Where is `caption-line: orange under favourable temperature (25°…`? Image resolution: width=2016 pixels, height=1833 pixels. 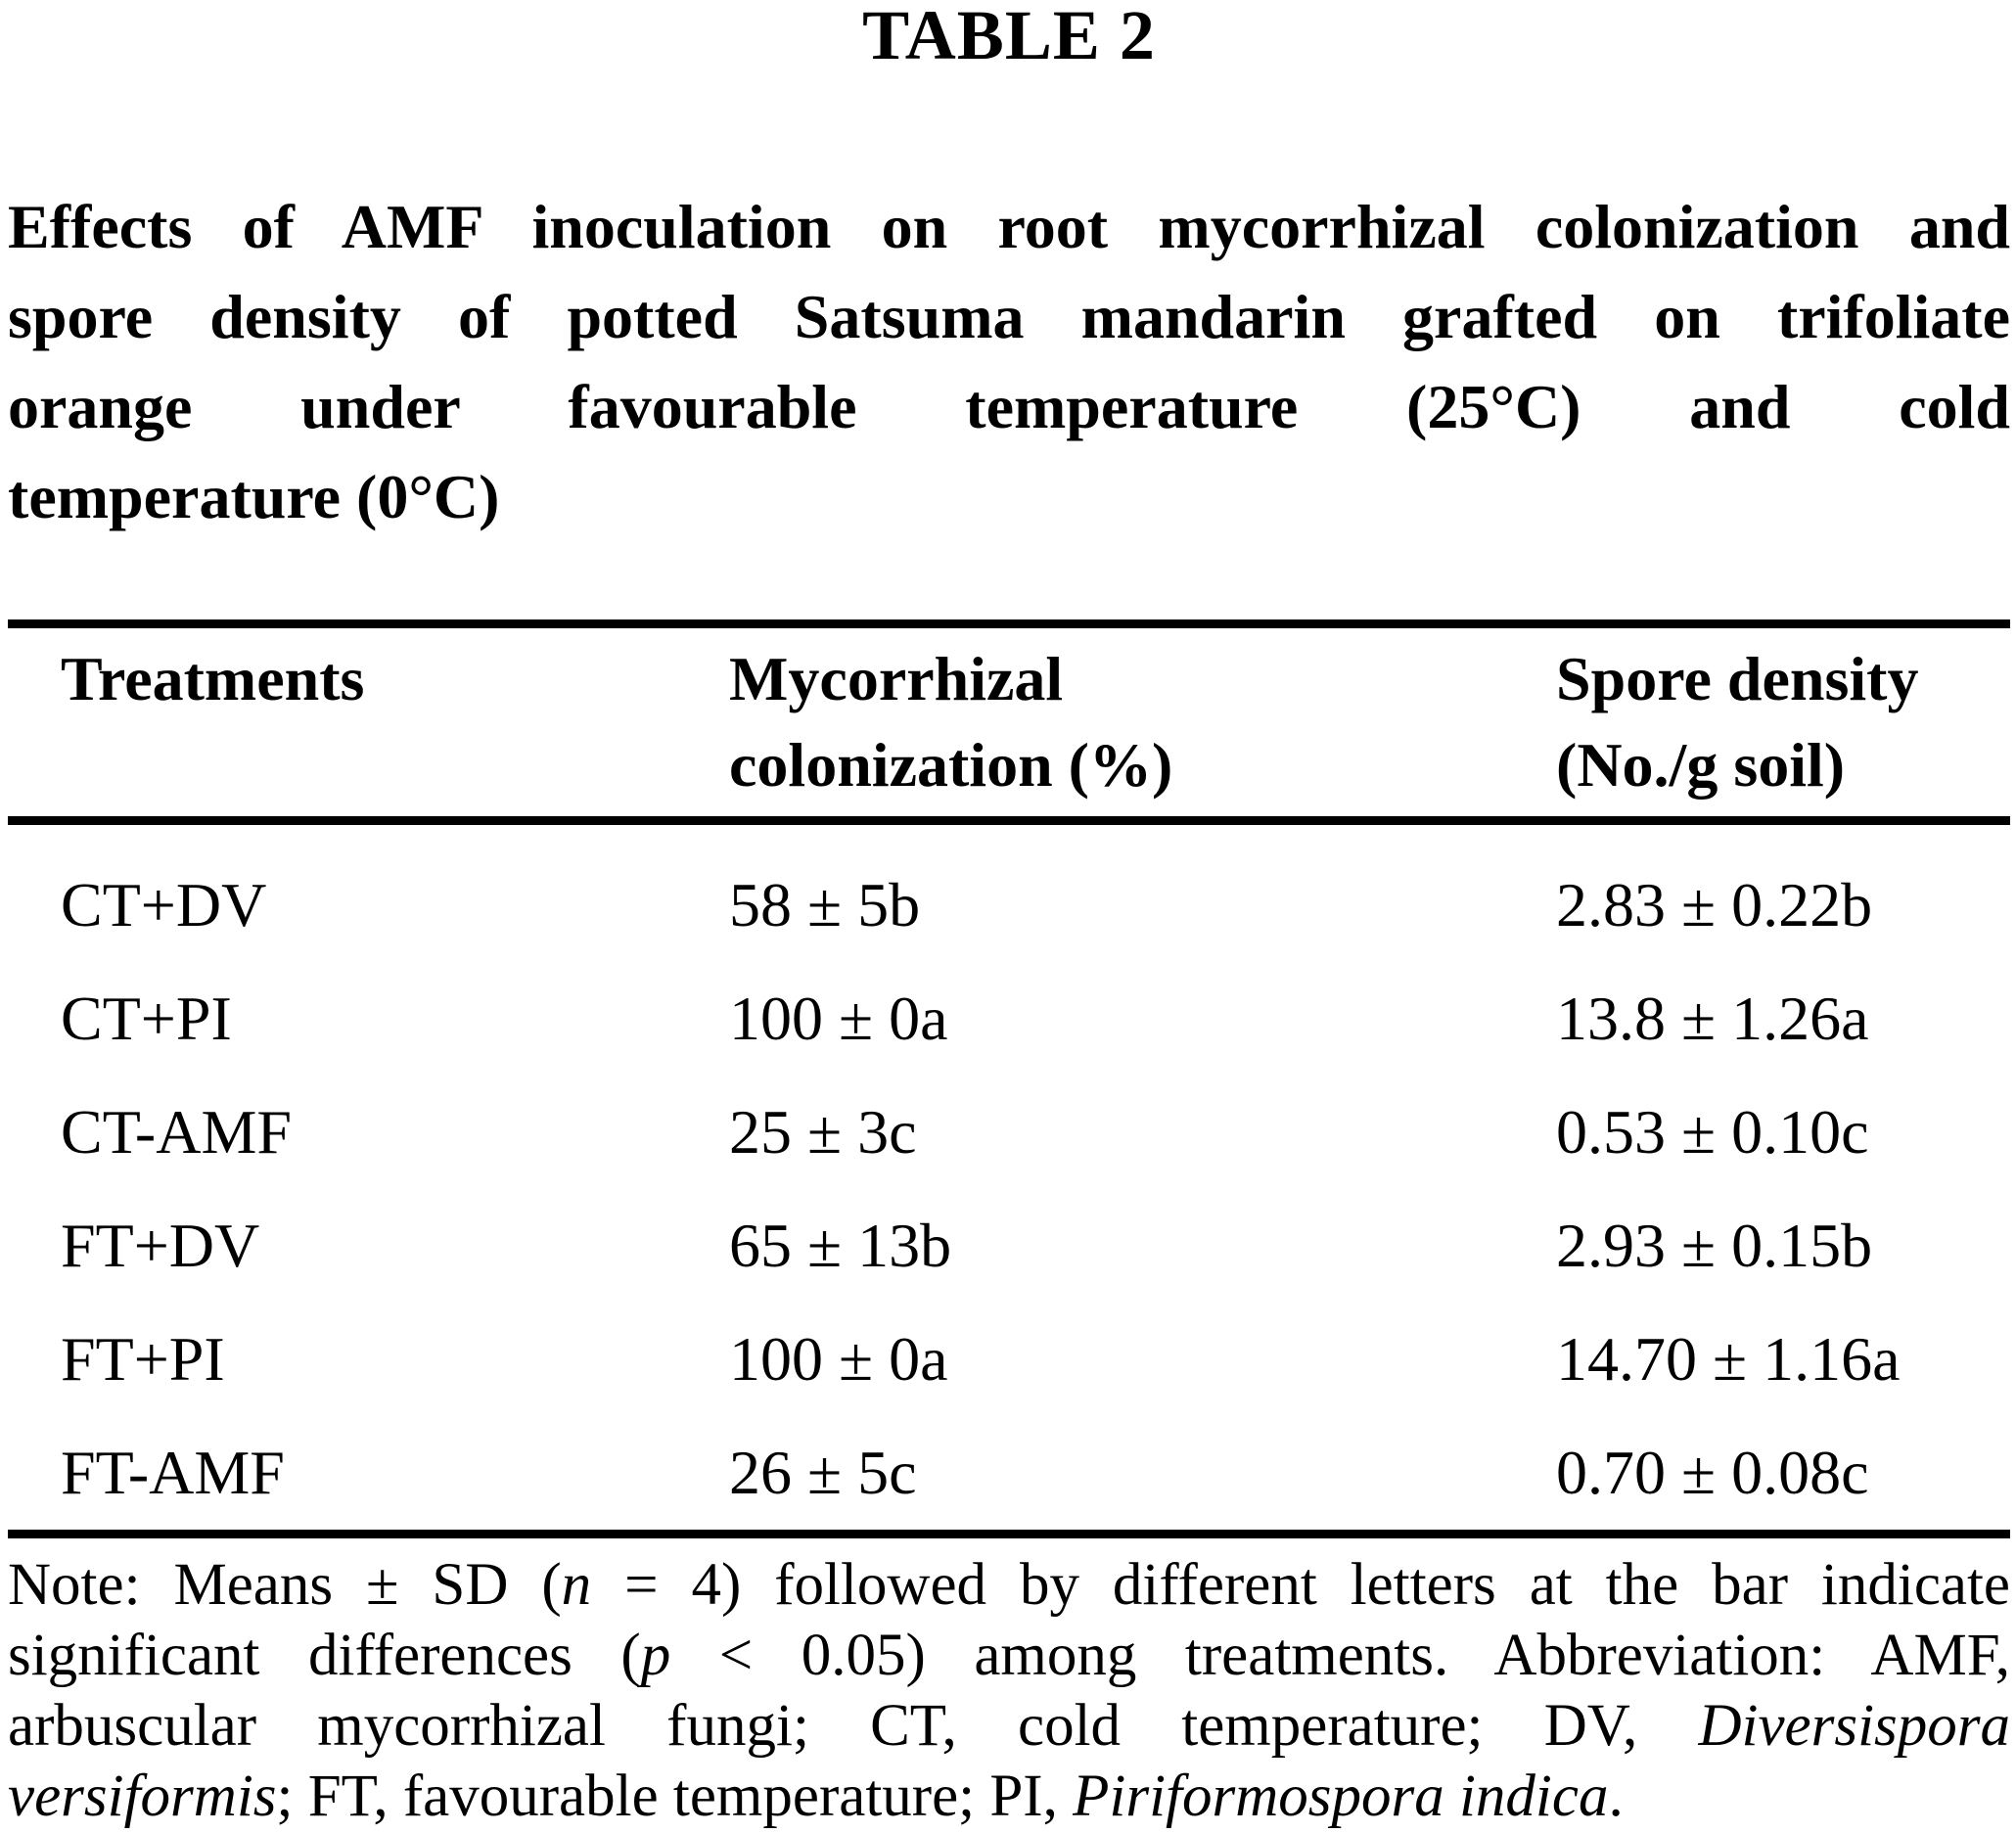 caption-line: orange under favourable temperature (25°… is located at coordinates (1009, 406).